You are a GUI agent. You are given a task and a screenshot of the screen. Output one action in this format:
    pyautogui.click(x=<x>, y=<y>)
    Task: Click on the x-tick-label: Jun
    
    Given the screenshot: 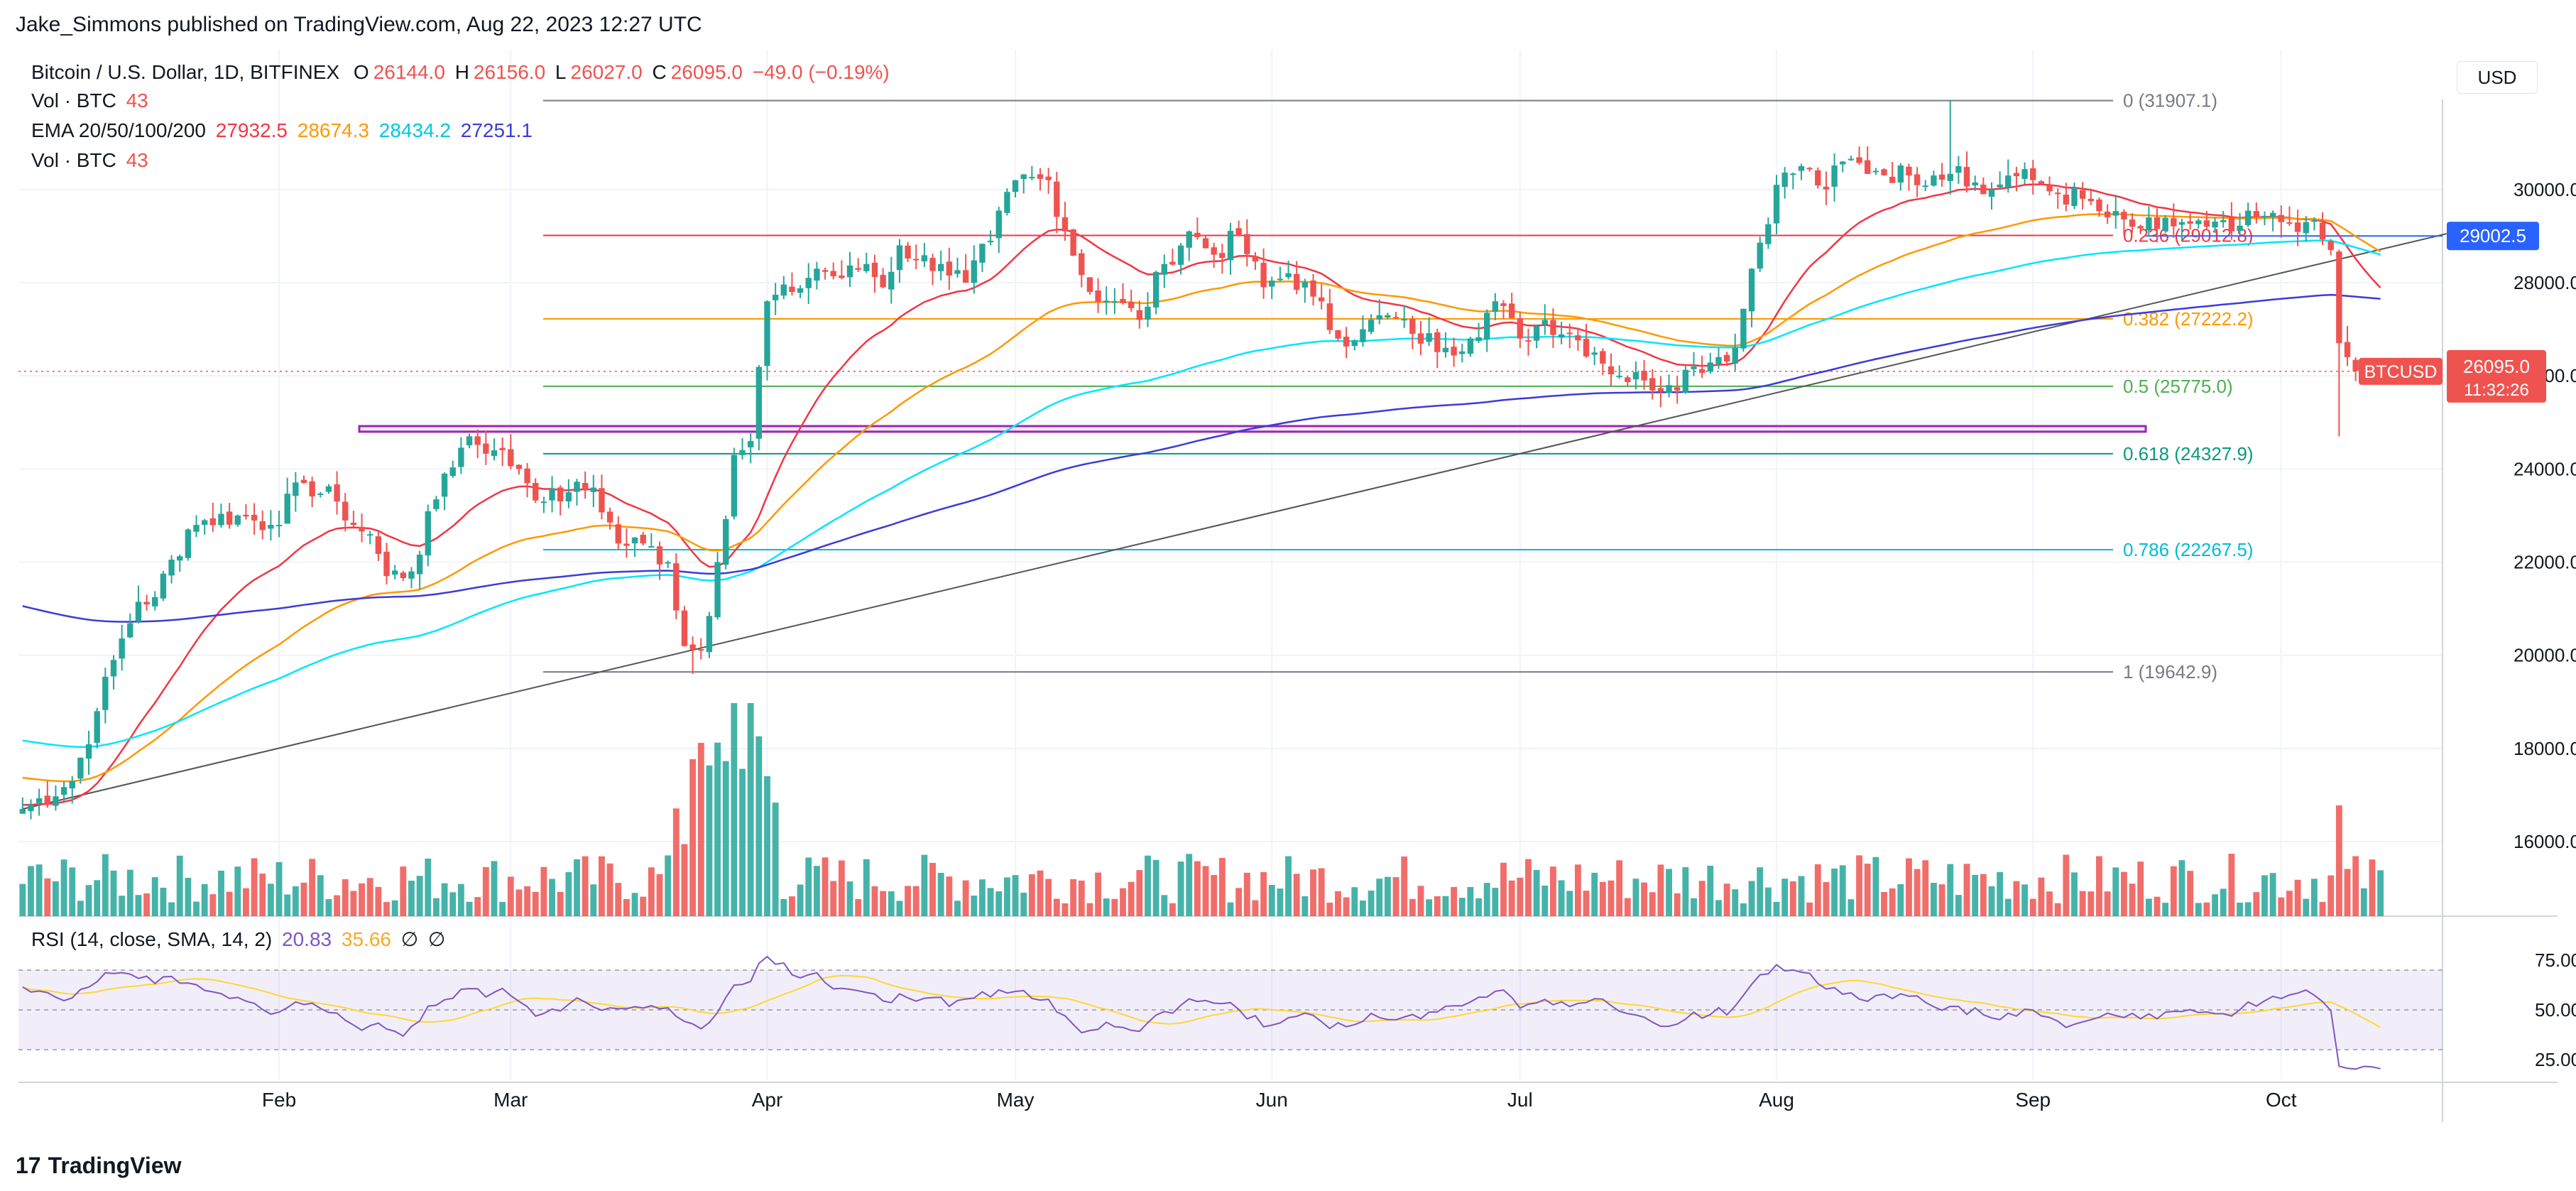 What is the action you would take?
    pyautogui.click(x=1272, y=1100)
    